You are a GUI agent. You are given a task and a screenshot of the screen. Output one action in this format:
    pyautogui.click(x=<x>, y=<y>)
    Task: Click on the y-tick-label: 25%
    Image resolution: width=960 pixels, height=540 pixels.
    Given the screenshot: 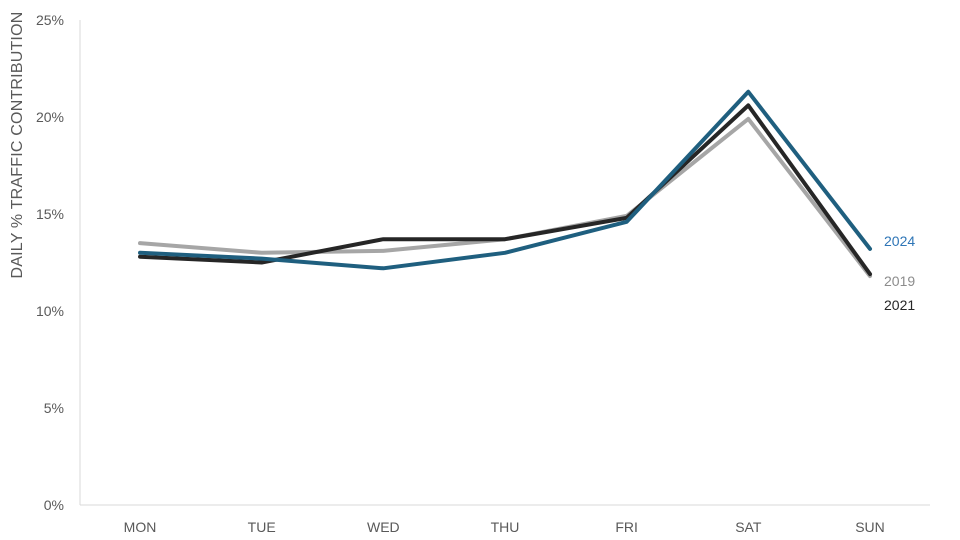 What is the action you would take?
    pyautogui.click(x=50, y=20)
    